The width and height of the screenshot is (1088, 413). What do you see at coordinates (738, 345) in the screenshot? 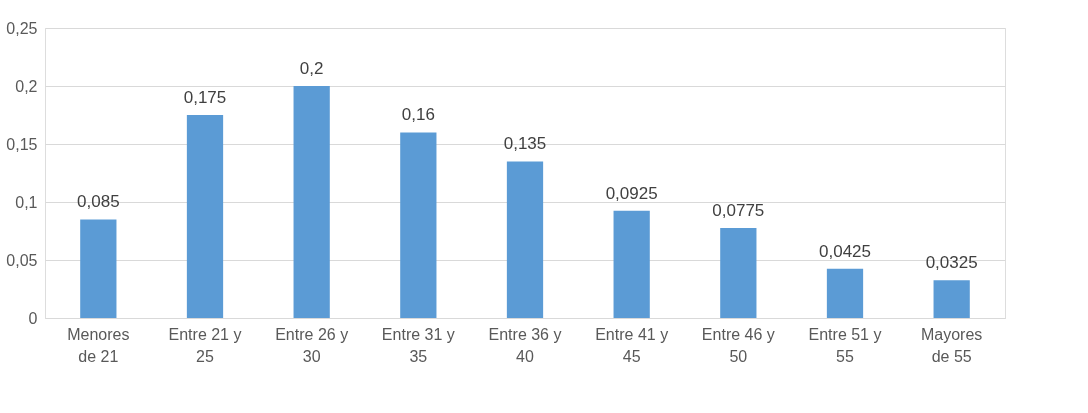
I see `x-tick-label: Entre 46 y 50` at bounding box center [738, 345].